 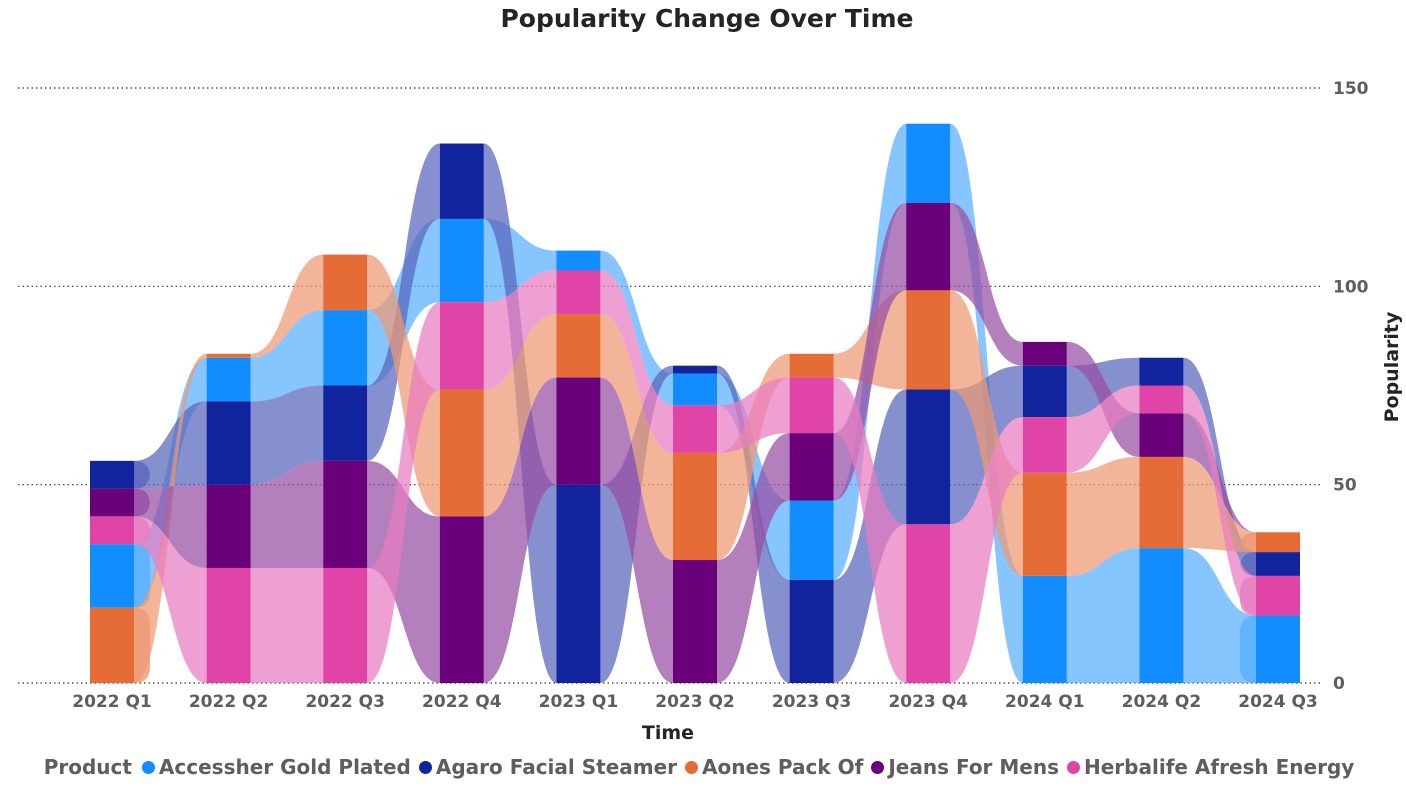 What do you see at coordinates (965, 767) in the screenshot?
I see `legend-item: Jeans For Mens` at bounding box center [965, 767].